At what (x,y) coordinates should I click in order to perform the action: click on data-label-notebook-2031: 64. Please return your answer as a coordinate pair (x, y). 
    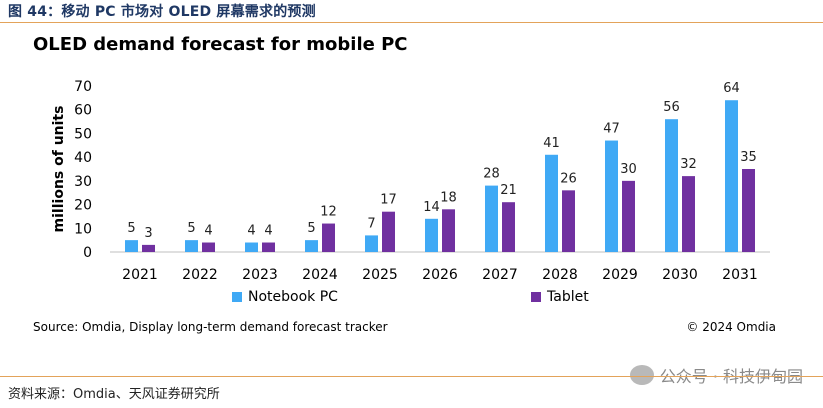
    Looking at the image, I should click on (731, 88).